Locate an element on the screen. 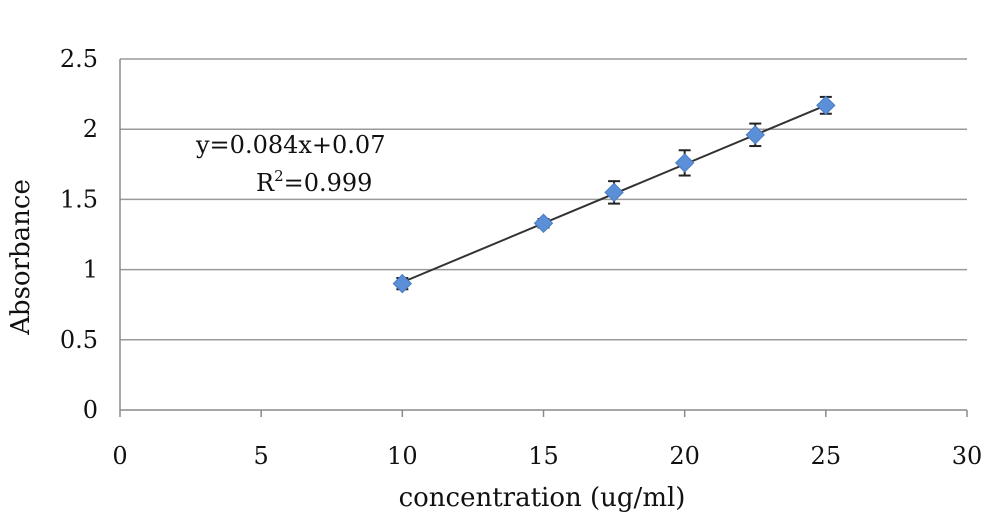  x-axis-title: concentration (ug/ml) is located at coordinates (542, 498).